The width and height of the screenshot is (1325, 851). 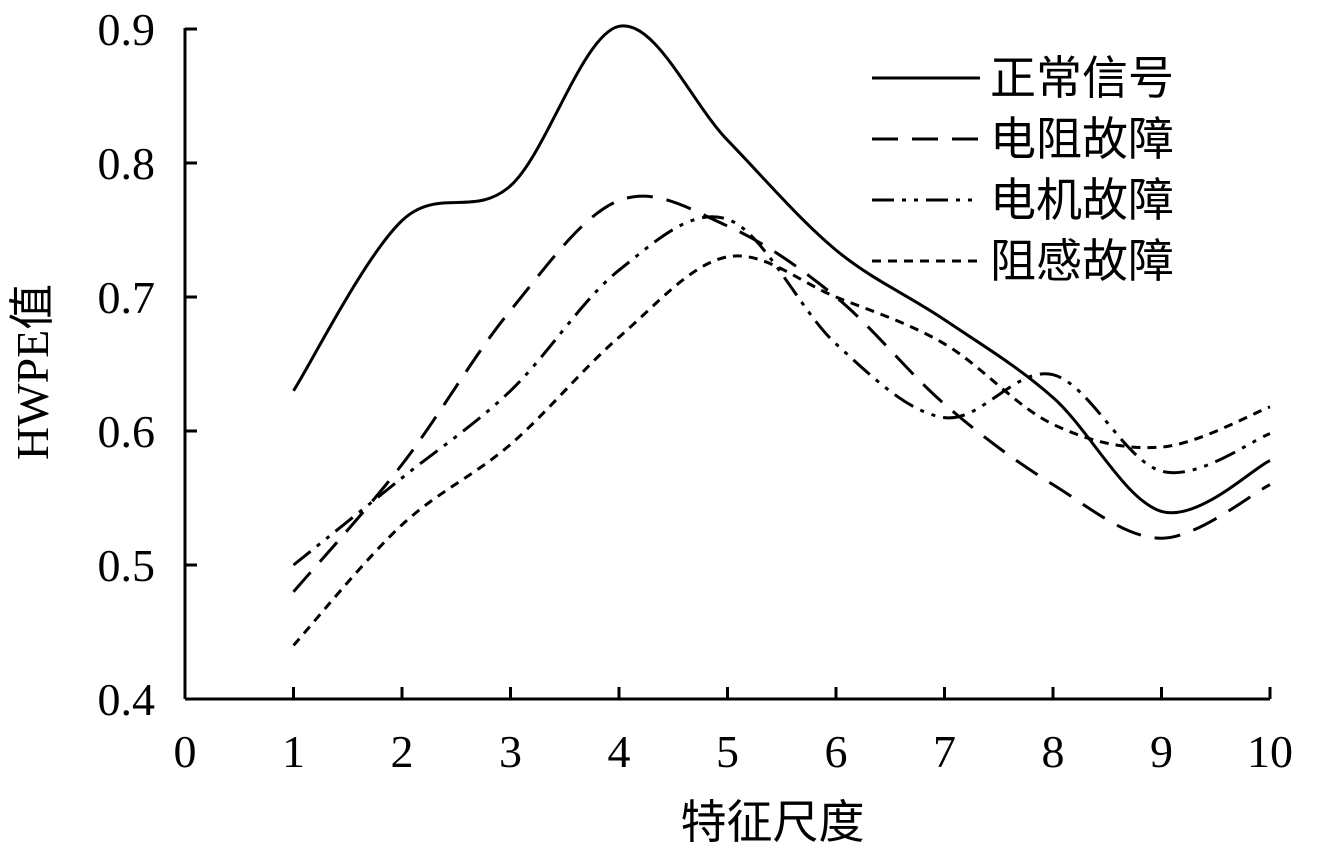 What do you see at coordinates (127, 431) in the screenshot?
I see `y-tick-label: 0.6` at bounding box center [127, 431].